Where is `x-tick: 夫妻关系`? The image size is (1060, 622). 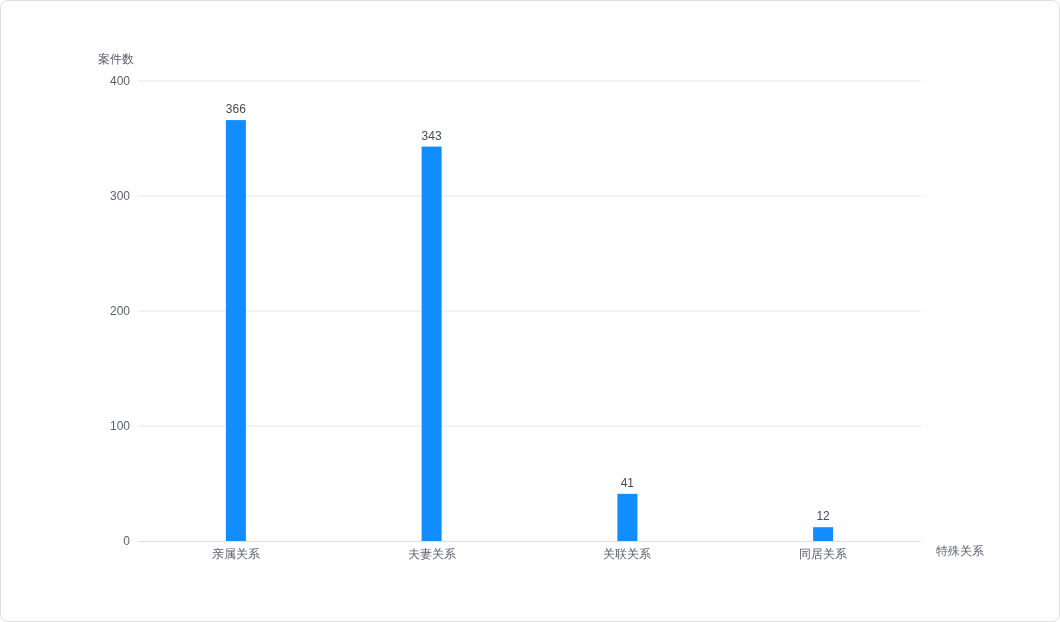 x-tick: 夫妻关系 is located at coordinates (431, 554).